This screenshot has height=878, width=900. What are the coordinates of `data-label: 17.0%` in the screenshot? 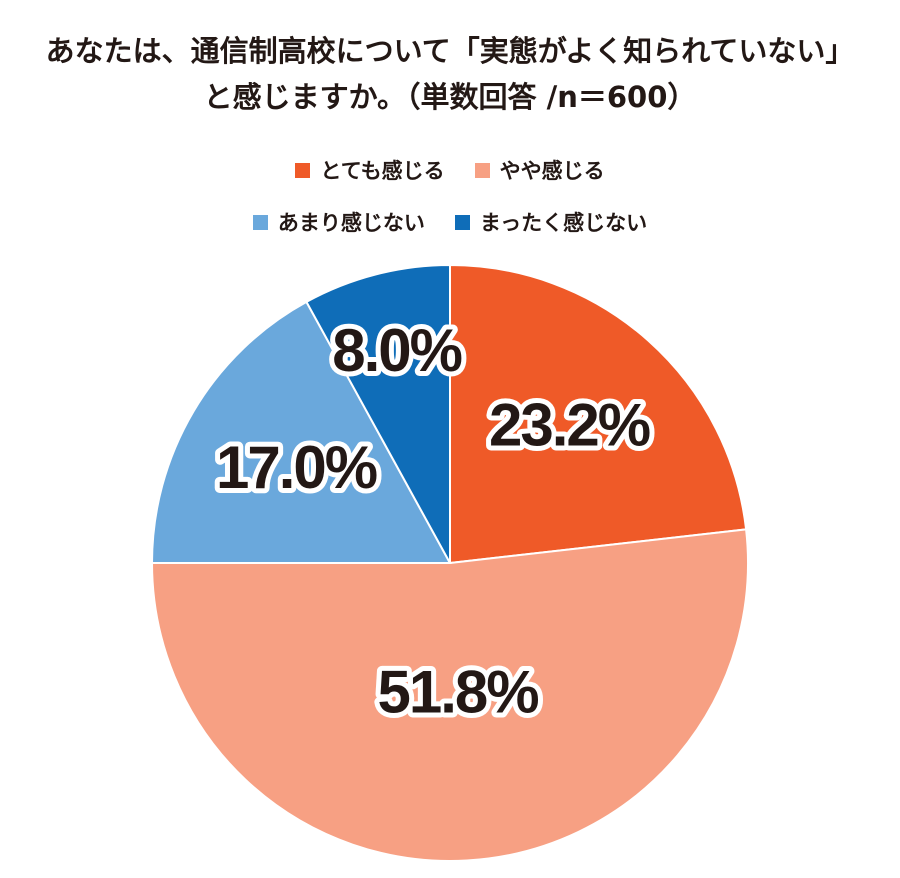 It's located at (296, 467).